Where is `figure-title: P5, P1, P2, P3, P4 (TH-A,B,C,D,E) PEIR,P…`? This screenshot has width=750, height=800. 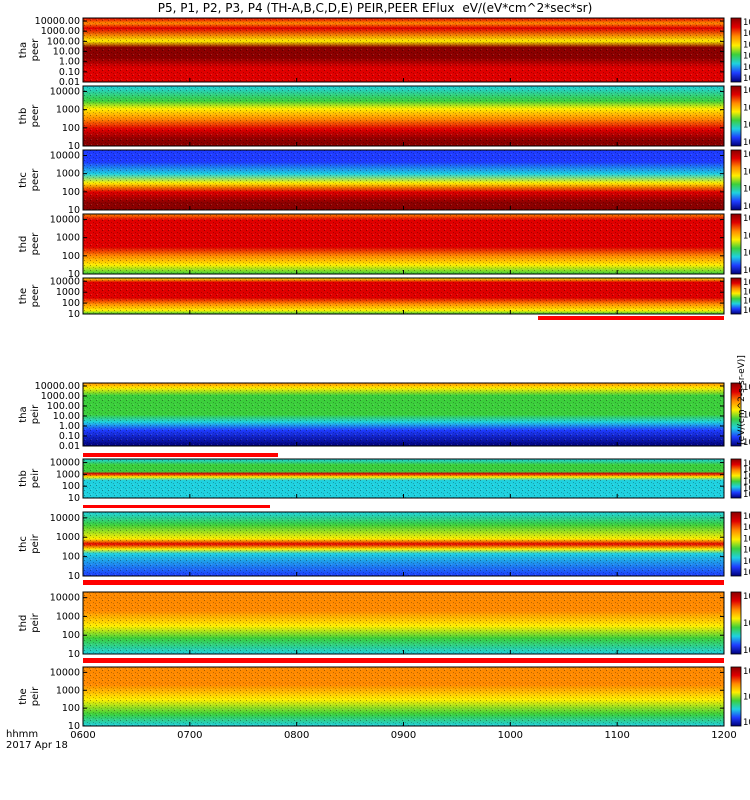
figure-title: P5, P1, P2, P3, P4 (TH-A,B,C,D,E) PEIR,P… is located at coordinates (375, 8).